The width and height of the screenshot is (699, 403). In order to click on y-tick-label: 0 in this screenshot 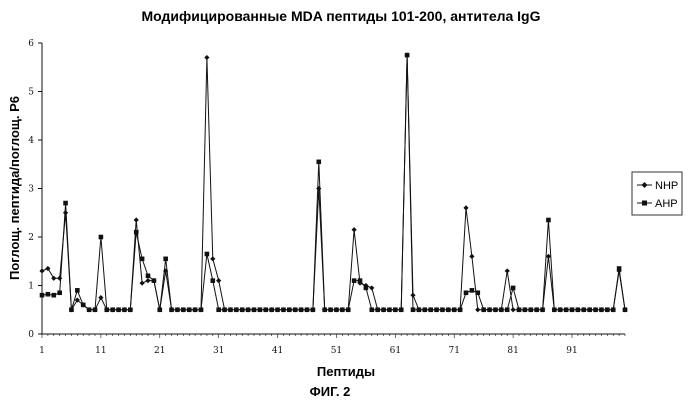, I will do `click(31, 335)`.